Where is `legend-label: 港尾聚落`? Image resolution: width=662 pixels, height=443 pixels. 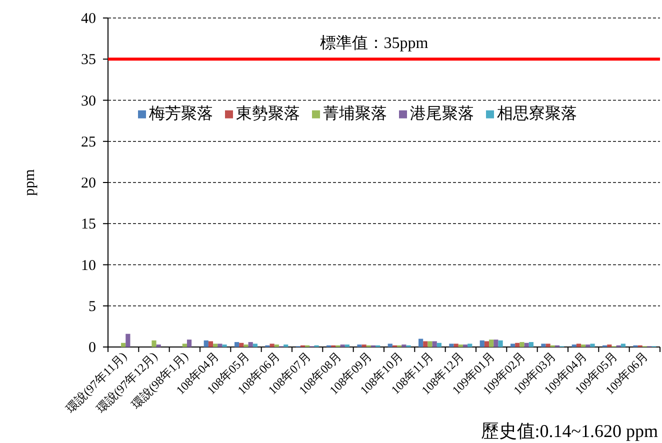
legend-label: 港尾聚落 is located at coordinates (442, 113).